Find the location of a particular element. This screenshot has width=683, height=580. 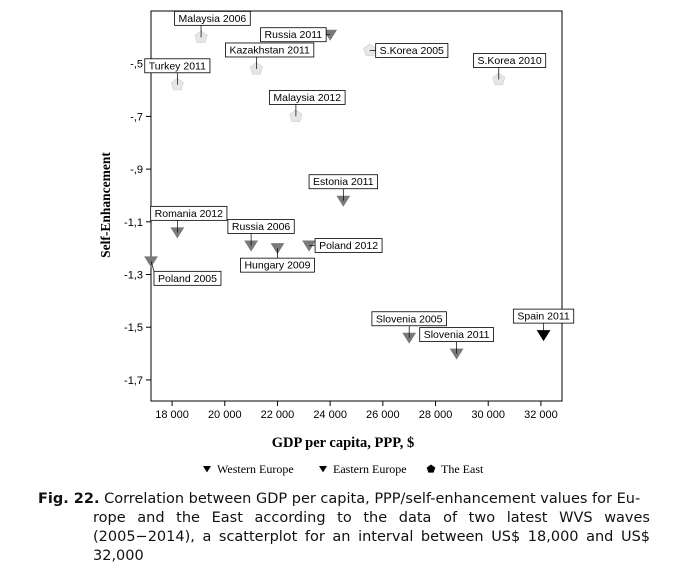

point-label: Estonia 2011 is located at coordinates (343, 182).